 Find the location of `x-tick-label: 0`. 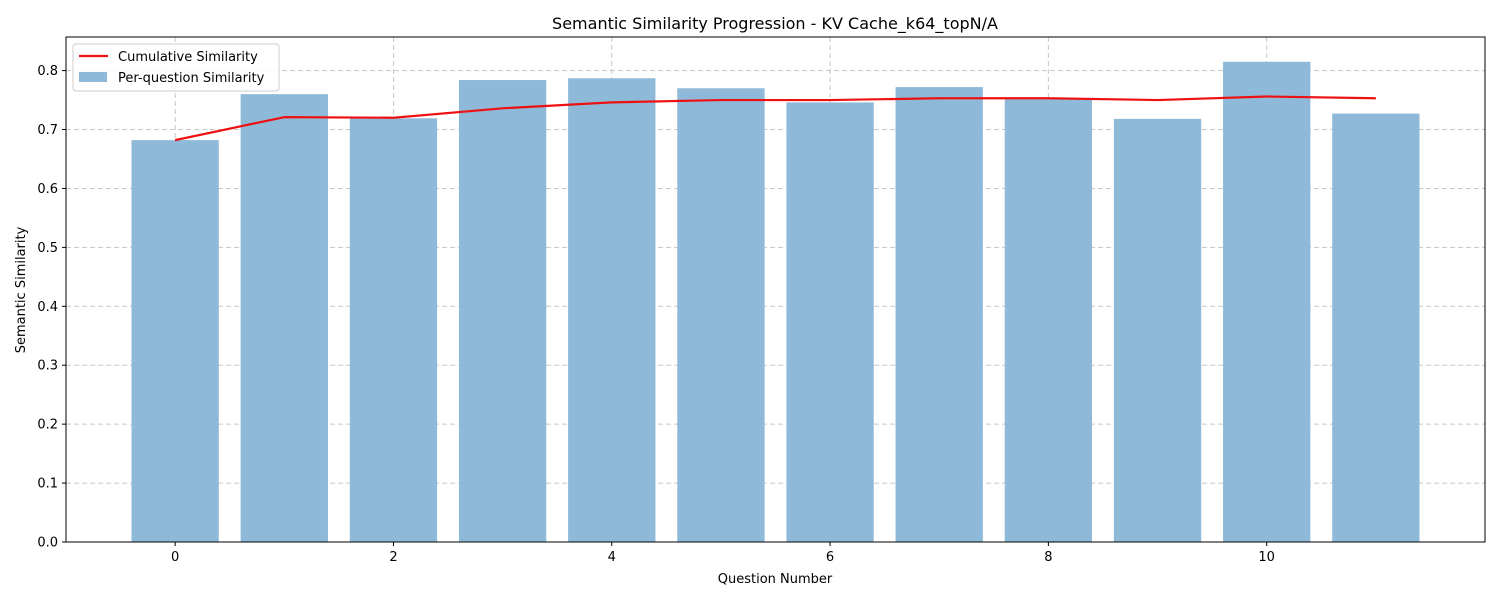

x-tick-label: 0 is located at coordinates (175, 557).